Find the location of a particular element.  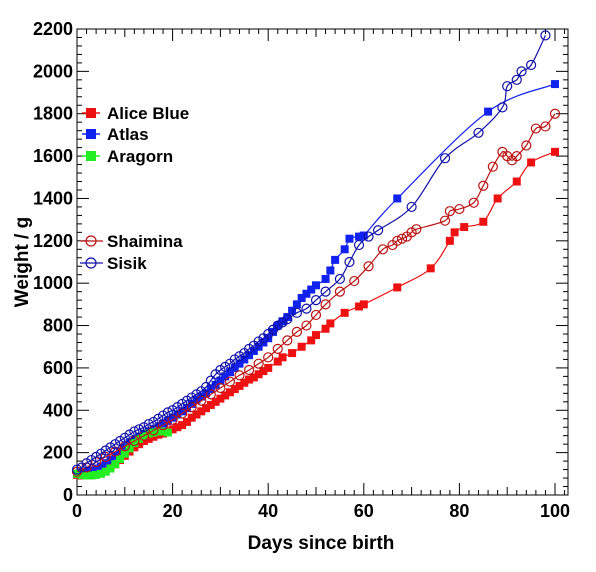

legend-item-sisik: Sisik is located at coordinates (113, 263).